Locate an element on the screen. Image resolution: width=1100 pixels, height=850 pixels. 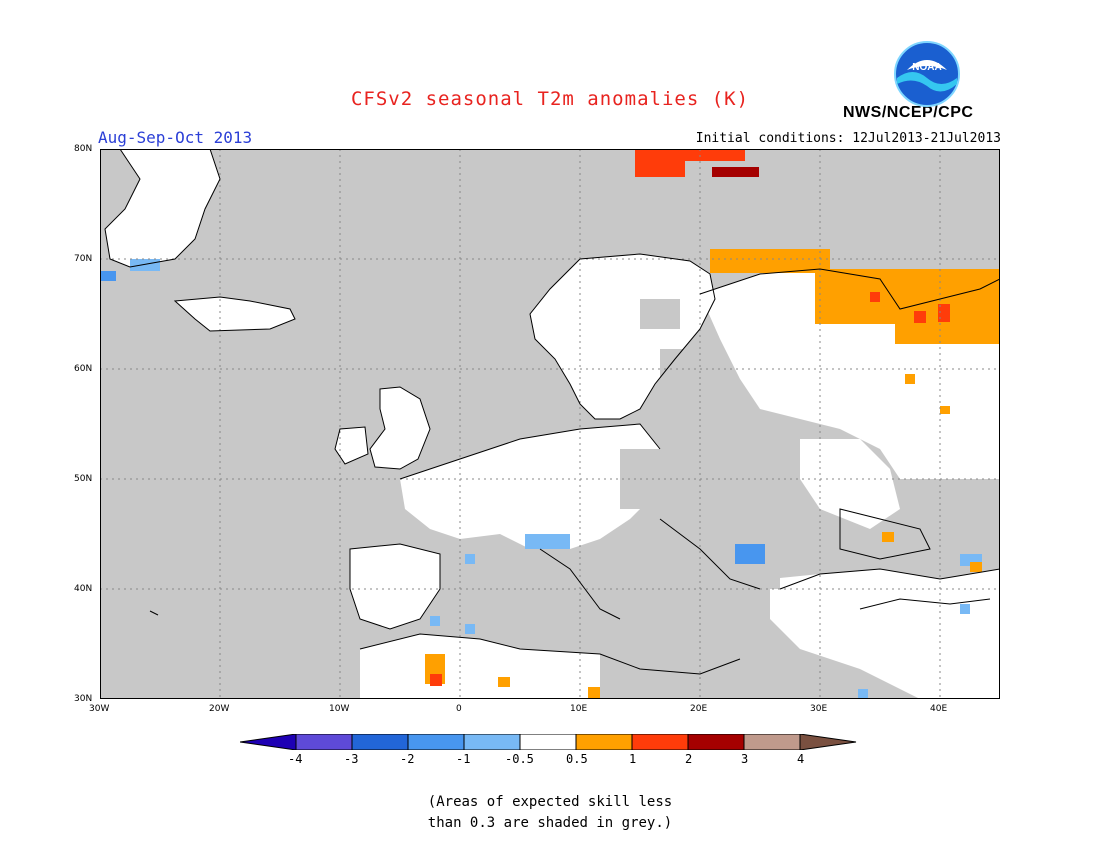
lon-label: 0 is located at coordinates (459, 709).